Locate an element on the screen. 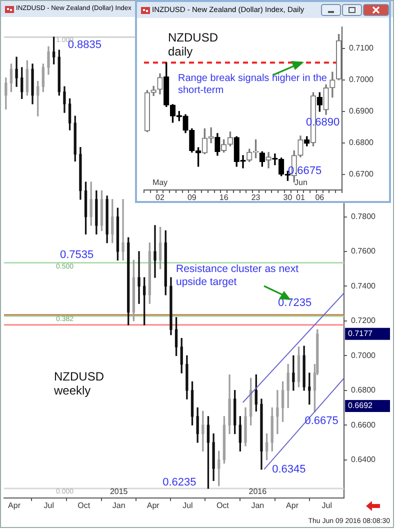  annotation: 0.6675 is located at coordinates (321, 421).